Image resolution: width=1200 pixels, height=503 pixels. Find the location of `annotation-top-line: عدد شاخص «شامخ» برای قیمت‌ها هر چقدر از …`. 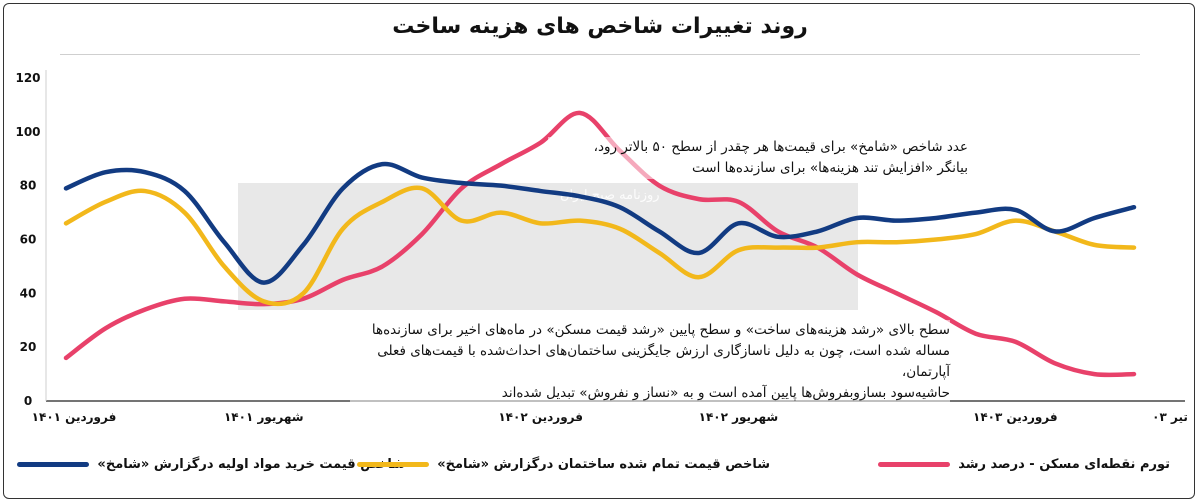

annotation-top-line: عدد شاخص «شامخ» برای قیمت‌ها هر چقدر از … is located at coordinates (780, 147).